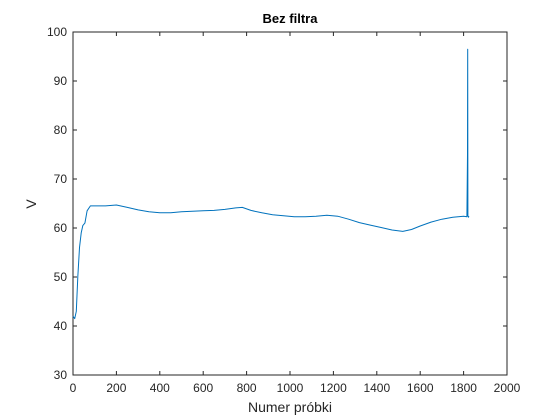 Image resolution: width=560 pixels, height=420 pixels. What do you see at coordinates (507, 388) in the screenshot?
I see `x-tick-label: 2000` at bounding box center [507, 388].